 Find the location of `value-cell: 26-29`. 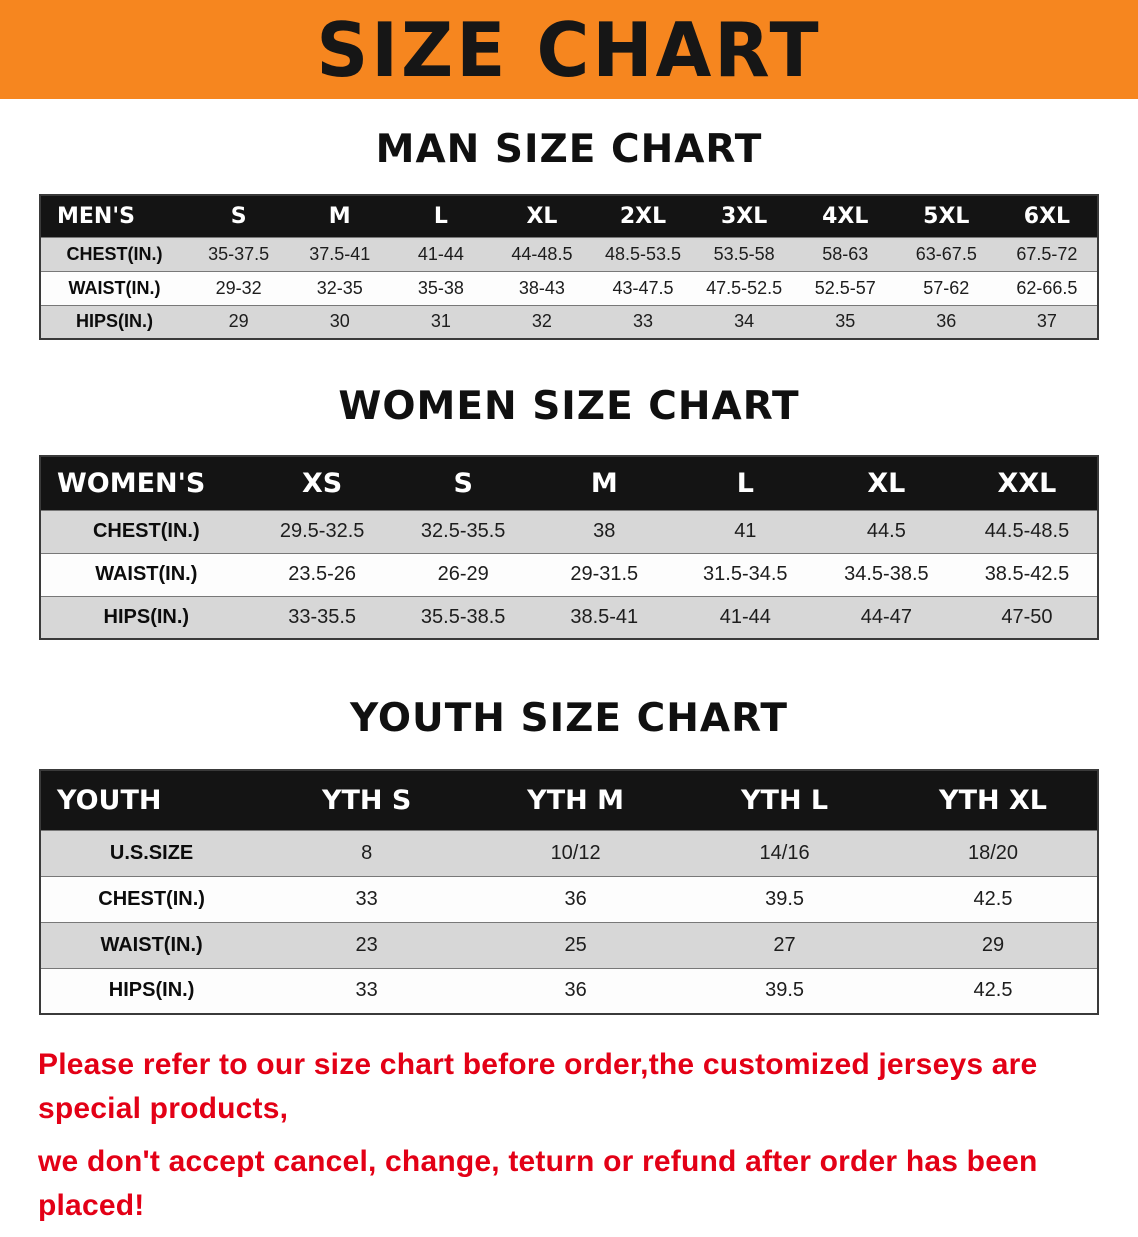

value-cell: 26-29 is located at coordinates (463, 574).